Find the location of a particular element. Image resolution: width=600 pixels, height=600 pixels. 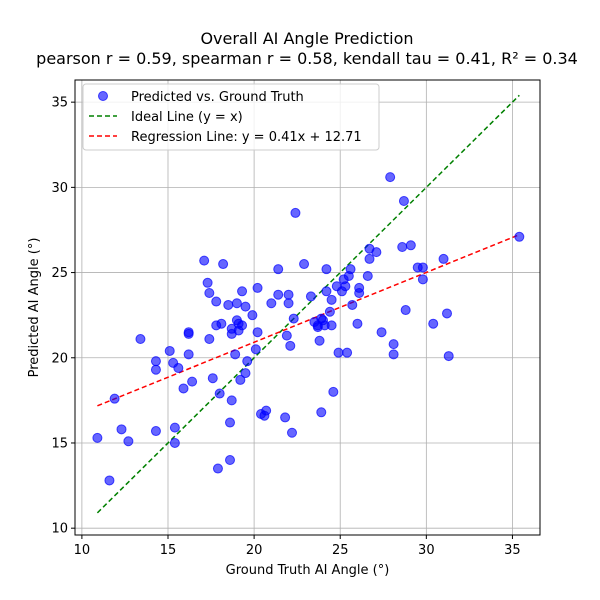

y-axis-label: Predicted AI Angle (°) is located at coordinates (34, 308).